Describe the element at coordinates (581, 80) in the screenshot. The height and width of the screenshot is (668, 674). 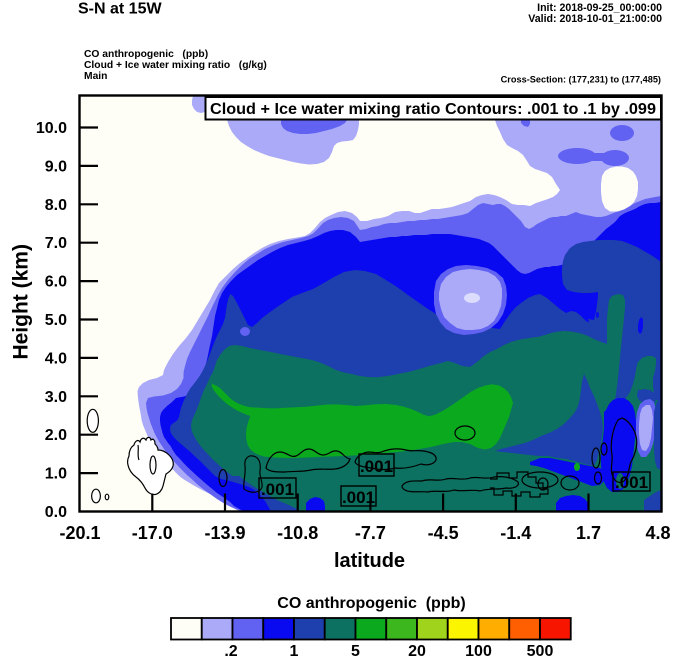
I see `svg-text:Cross-Section: (177,231) to (1: Cross-Section: (177,231) to (177,485)` at that location.